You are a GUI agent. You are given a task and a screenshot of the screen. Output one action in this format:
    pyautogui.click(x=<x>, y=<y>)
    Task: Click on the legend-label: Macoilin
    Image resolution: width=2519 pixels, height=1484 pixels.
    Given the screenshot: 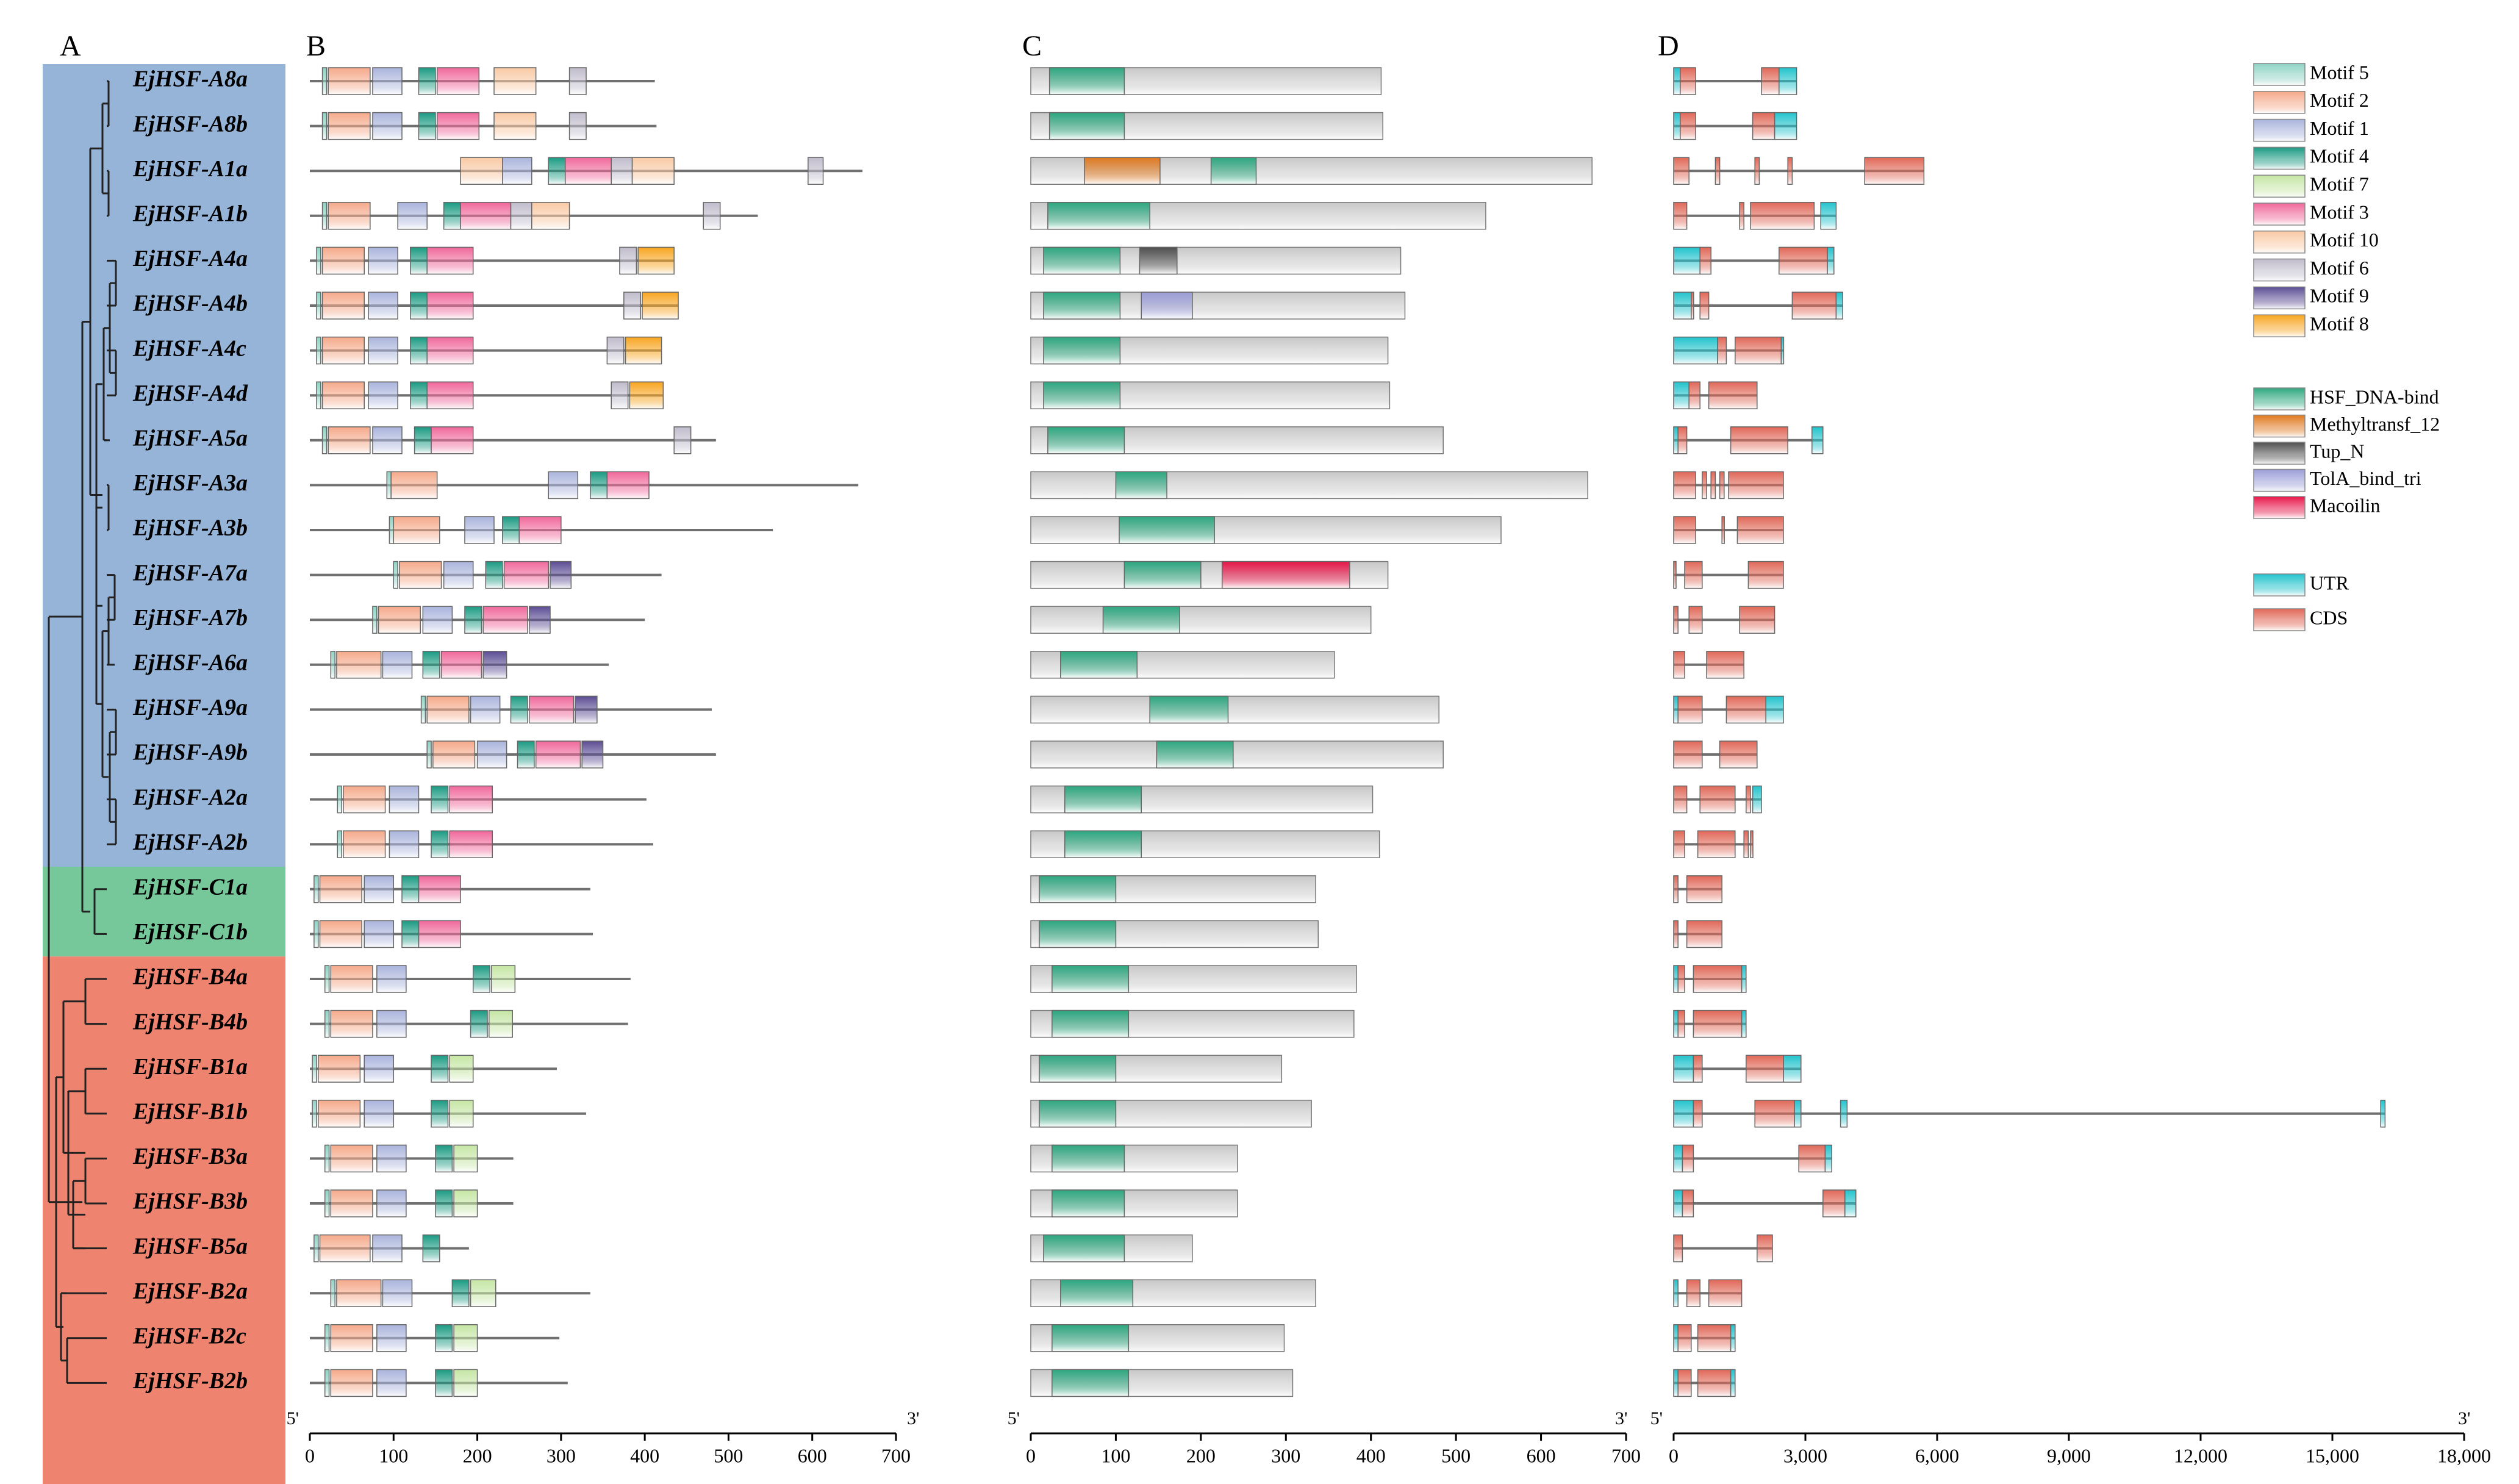 What is the action you would take?
    pyautogui.click(x=2345, y=505)
    